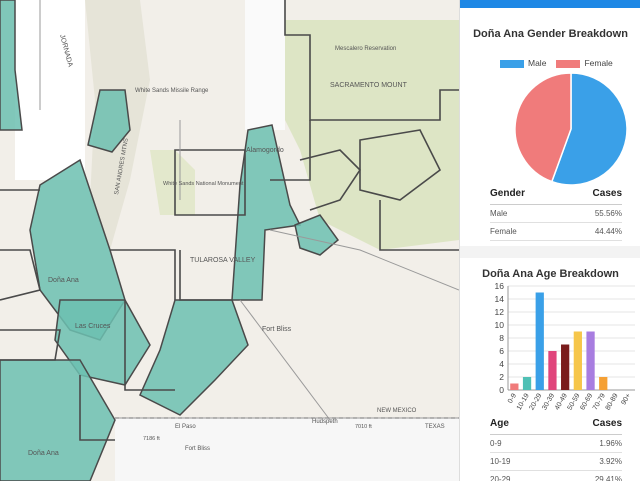 The height and width of the screenshot is (481, 640). Describe the element at coordinates (325, 422) in the screenshot. I see `map-label-hudspeth: Hudspeth` at that location.